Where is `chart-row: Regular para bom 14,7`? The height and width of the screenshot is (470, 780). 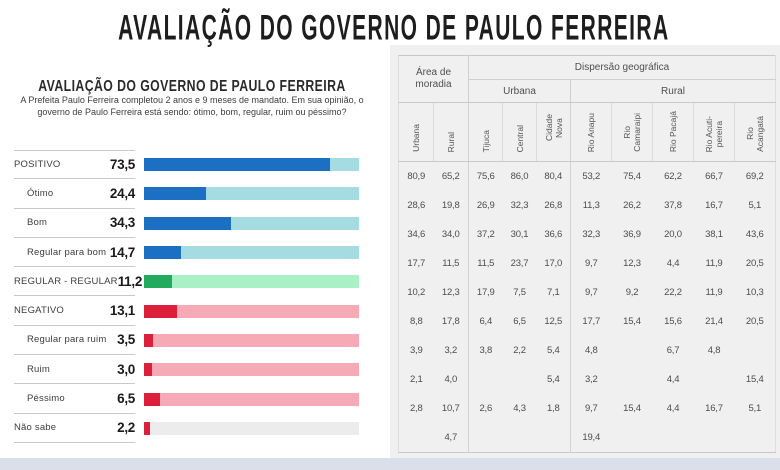 chart-row: Regular para bom 14,7 is located at coordinates (197, 253).